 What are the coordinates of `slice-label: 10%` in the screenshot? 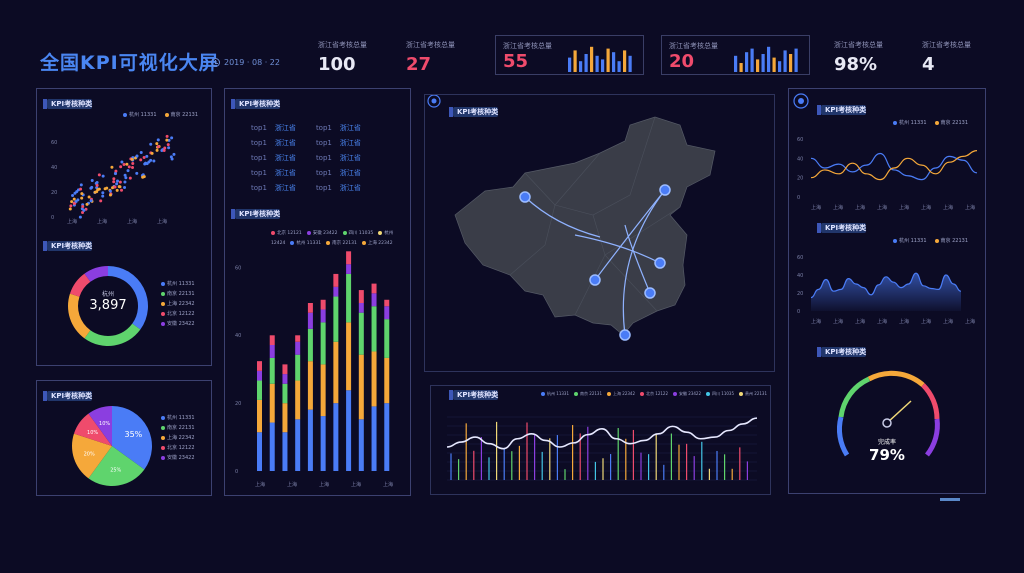 It's located at (104, 424).